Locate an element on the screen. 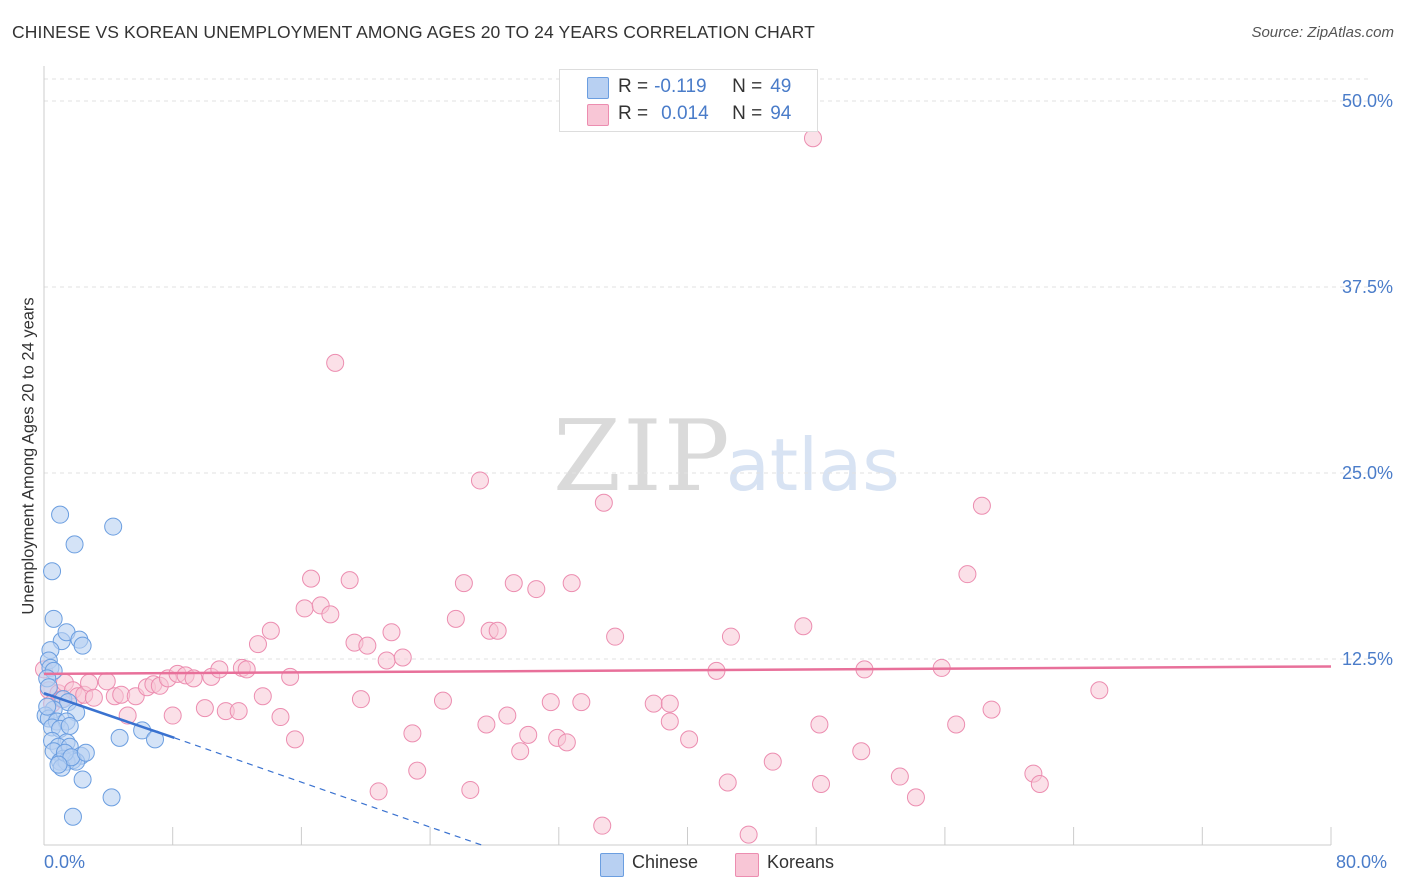 Image resolution: width=1406 pixels, height=892 pixels. correlation-legend: R = -0.119 N = 49 R = 0.014 N = 94 is located at coordinates (688, 100).